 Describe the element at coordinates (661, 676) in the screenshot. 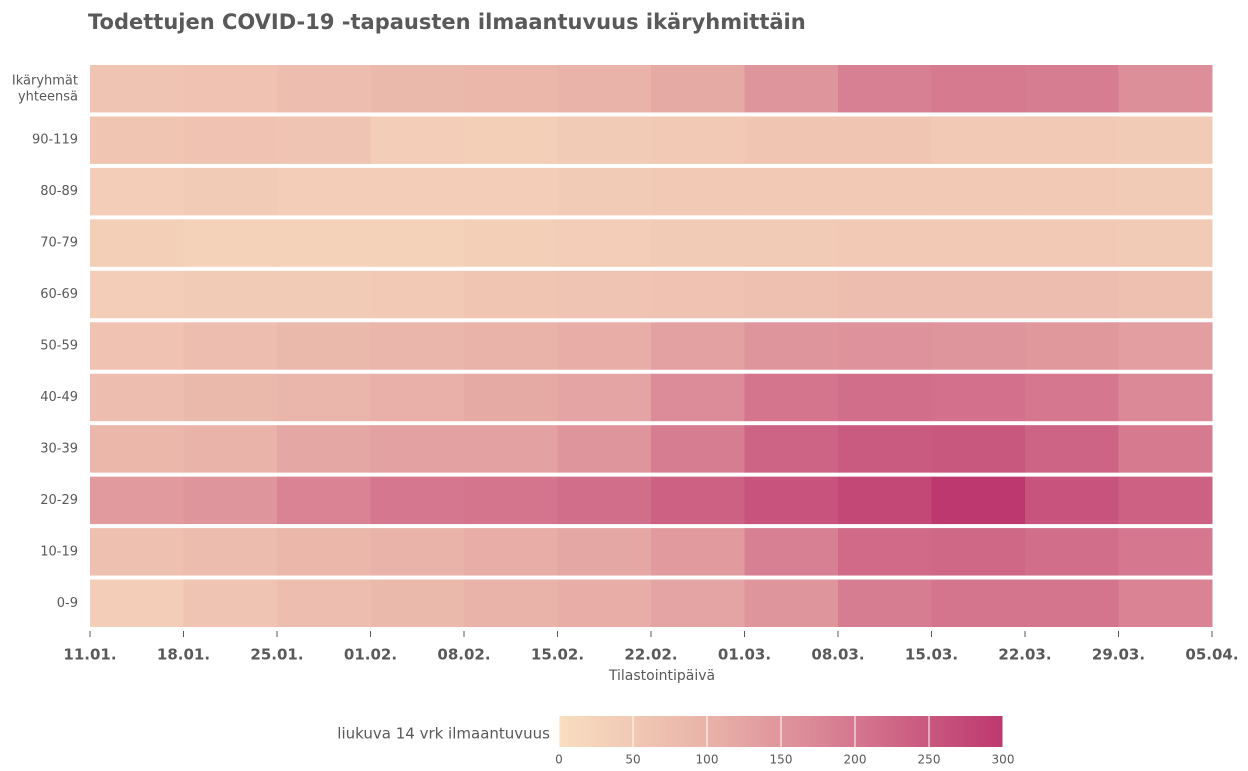

I see `x-axis-title: Tilastointipäivä` at that location.